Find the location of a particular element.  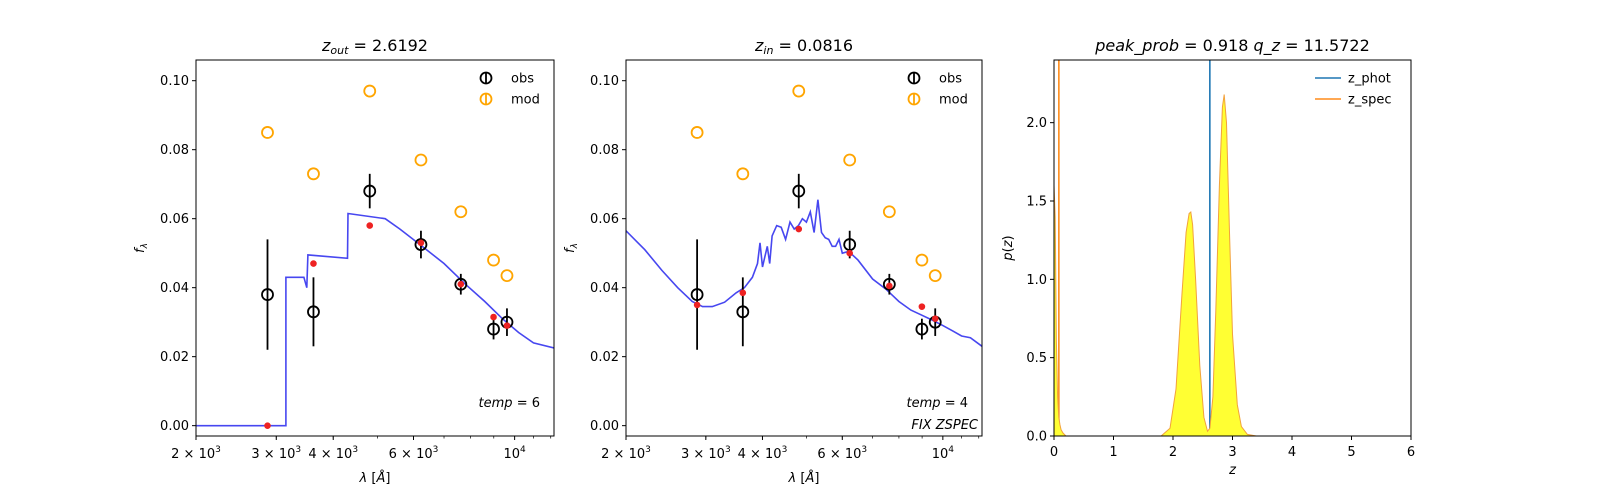

template-annotation: temp = 6 is located at coordinates (509, 403).